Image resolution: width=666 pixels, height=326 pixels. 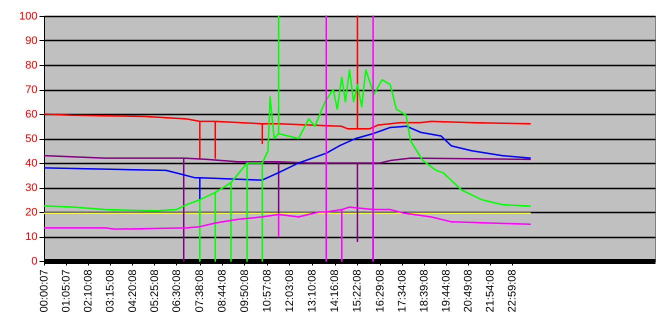 I want to click on x-tick-label: 05:25:08, so click(x=154, y=291).